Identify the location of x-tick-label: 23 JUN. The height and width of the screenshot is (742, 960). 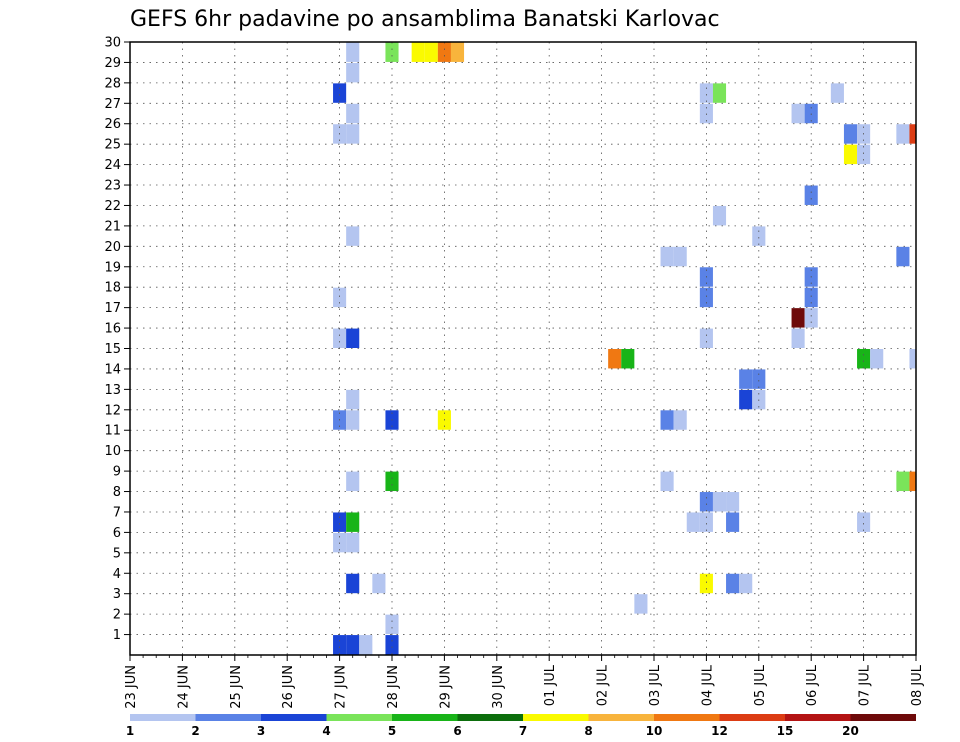
(131, 687).